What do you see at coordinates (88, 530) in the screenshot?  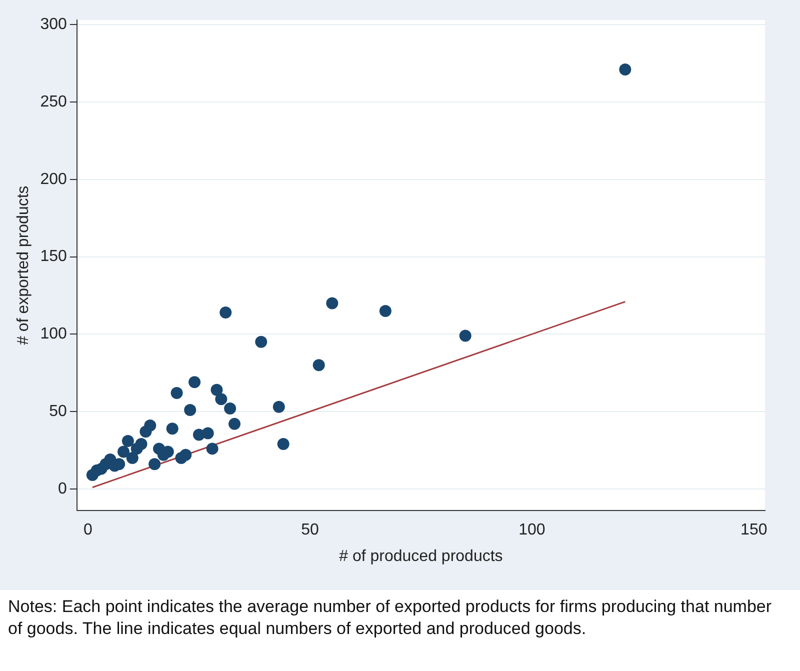 I see `x-tick-label: 0` at bounding box center [88, 530].